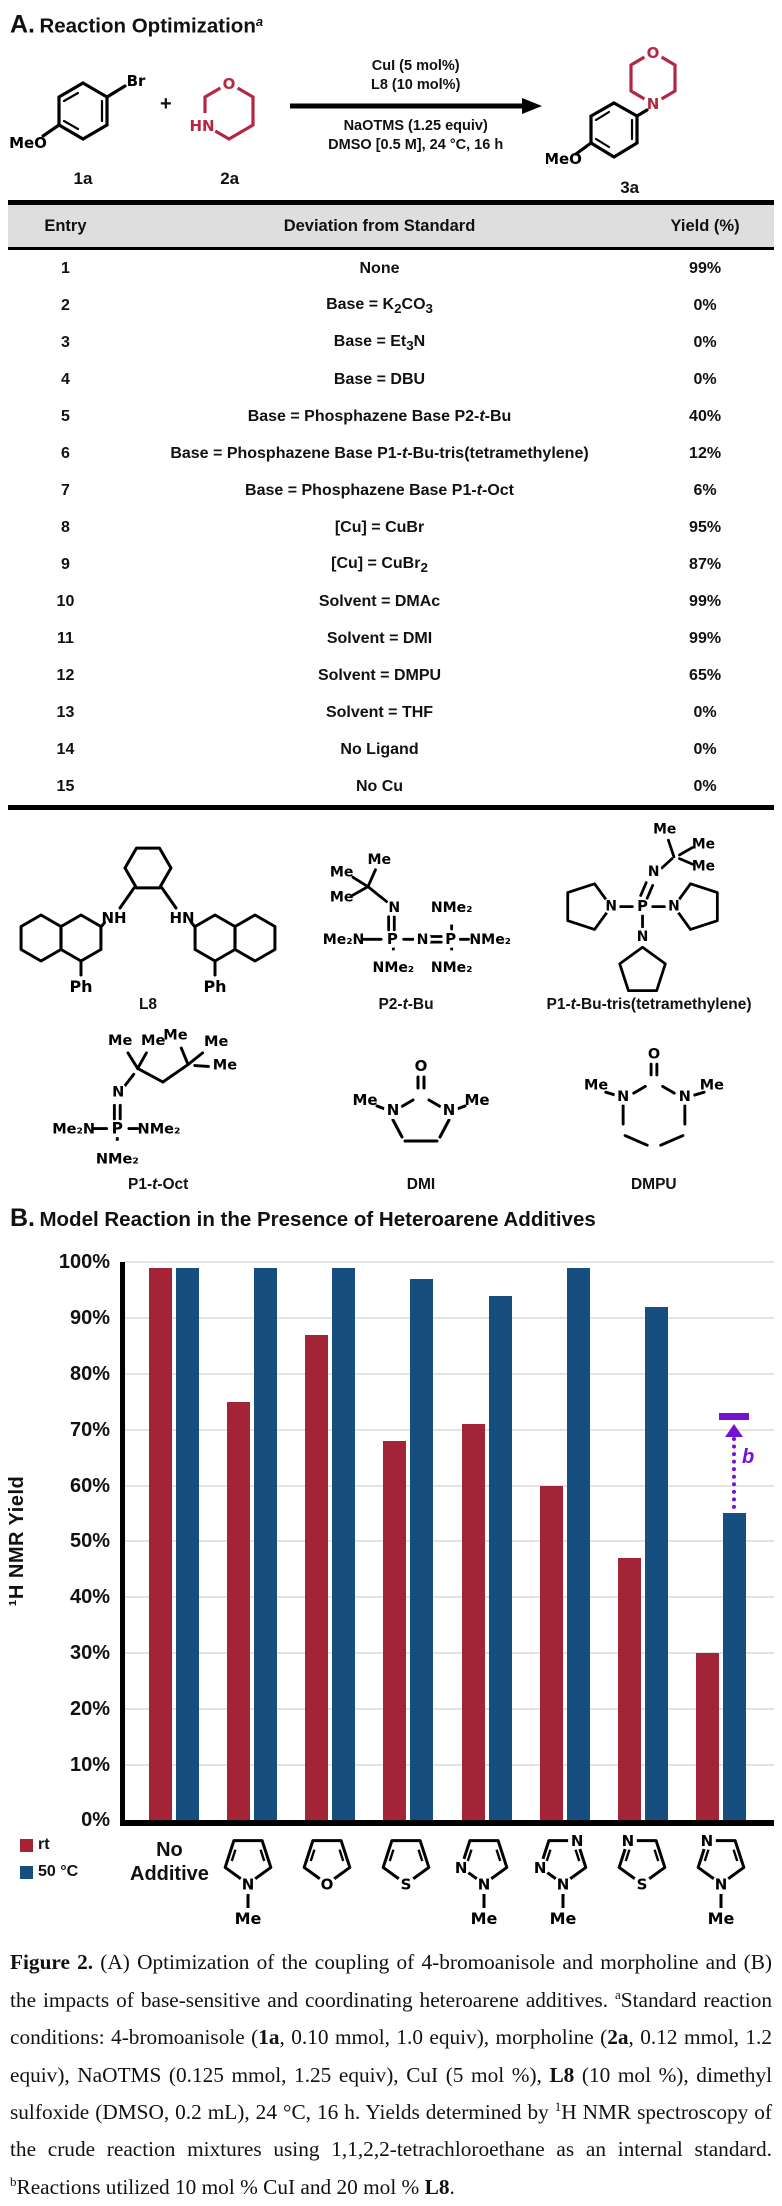  I want to click on table-row: 15 No Cu 0%, so click(391, 788).